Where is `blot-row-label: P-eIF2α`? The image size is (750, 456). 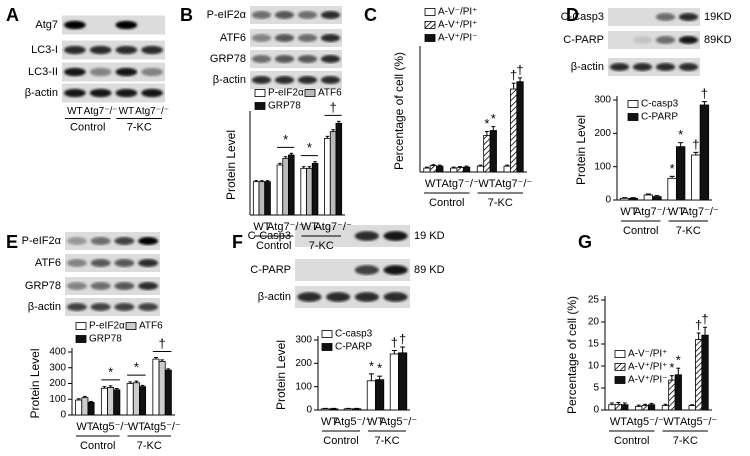
blot-row-label: P-eIF2α is located at coordinates (227, 15).